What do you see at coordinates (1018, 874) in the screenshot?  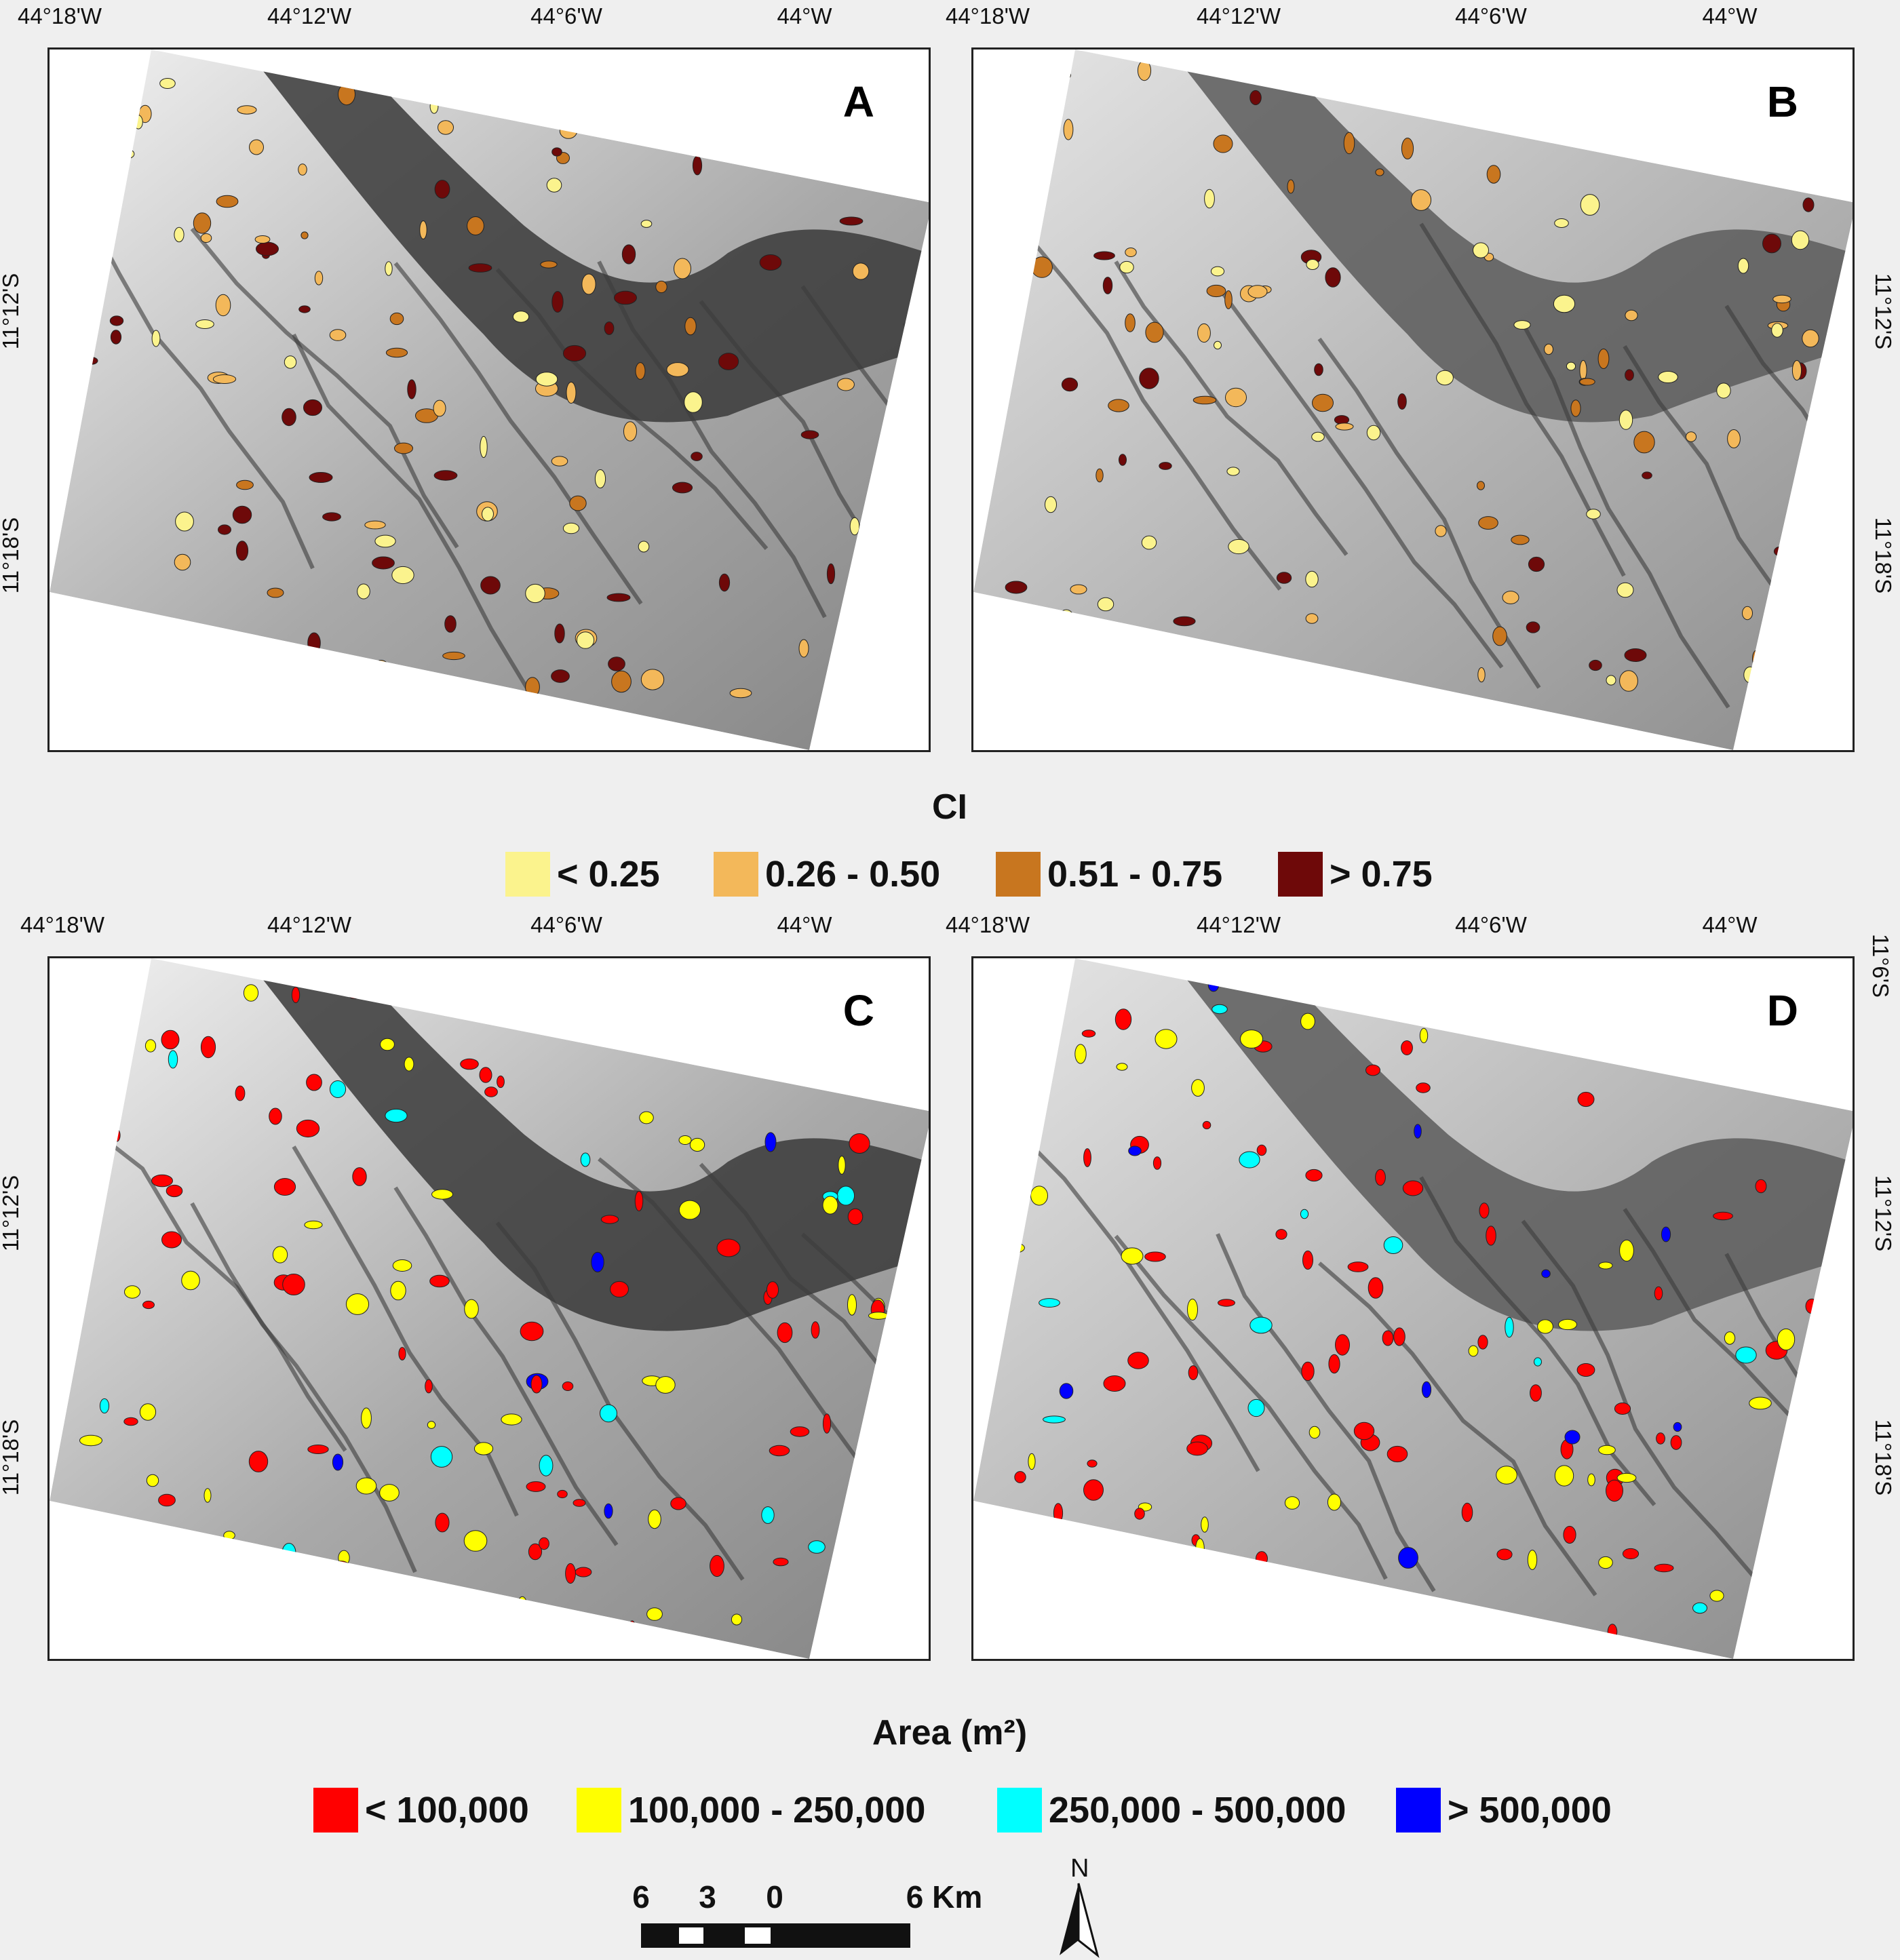 I see `ci-swatch` at bounding box center [1018, 874].